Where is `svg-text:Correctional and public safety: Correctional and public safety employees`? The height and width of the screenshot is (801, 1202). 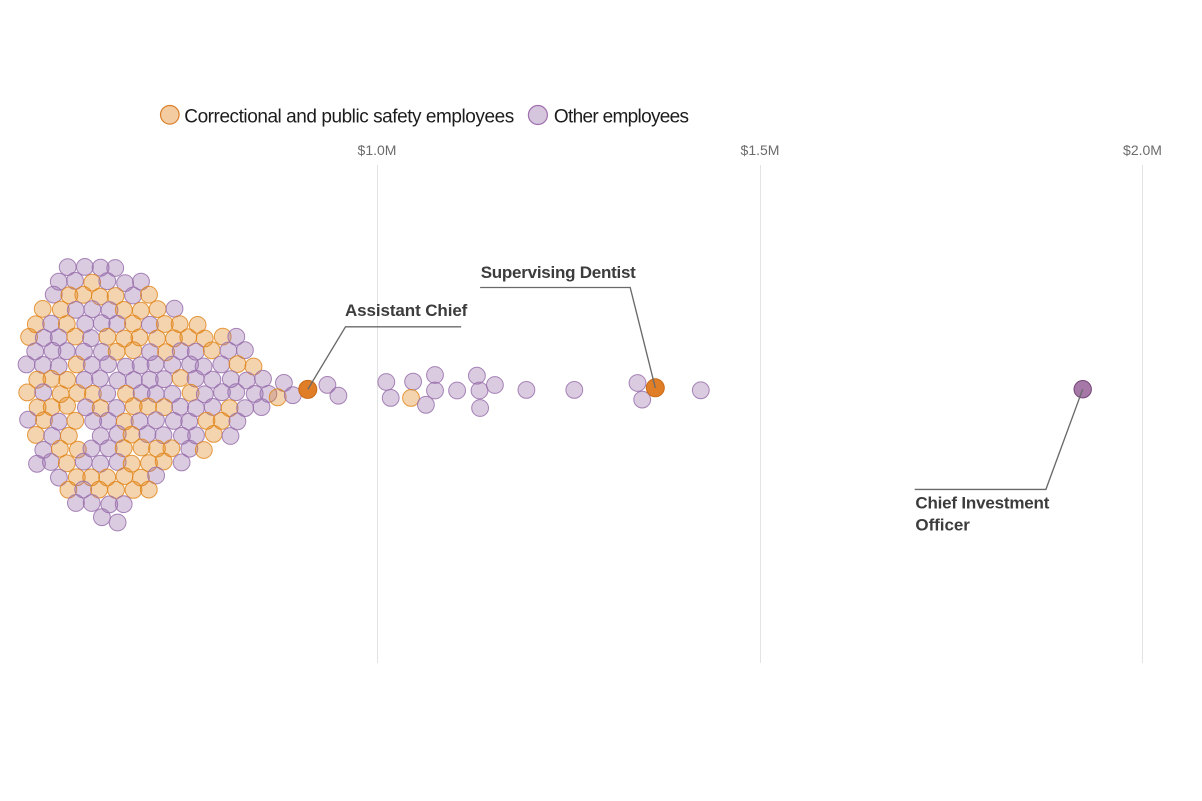
svg-text:Correctional and public safety: Correctional and public safety employees is located at coordinates (348, 117).